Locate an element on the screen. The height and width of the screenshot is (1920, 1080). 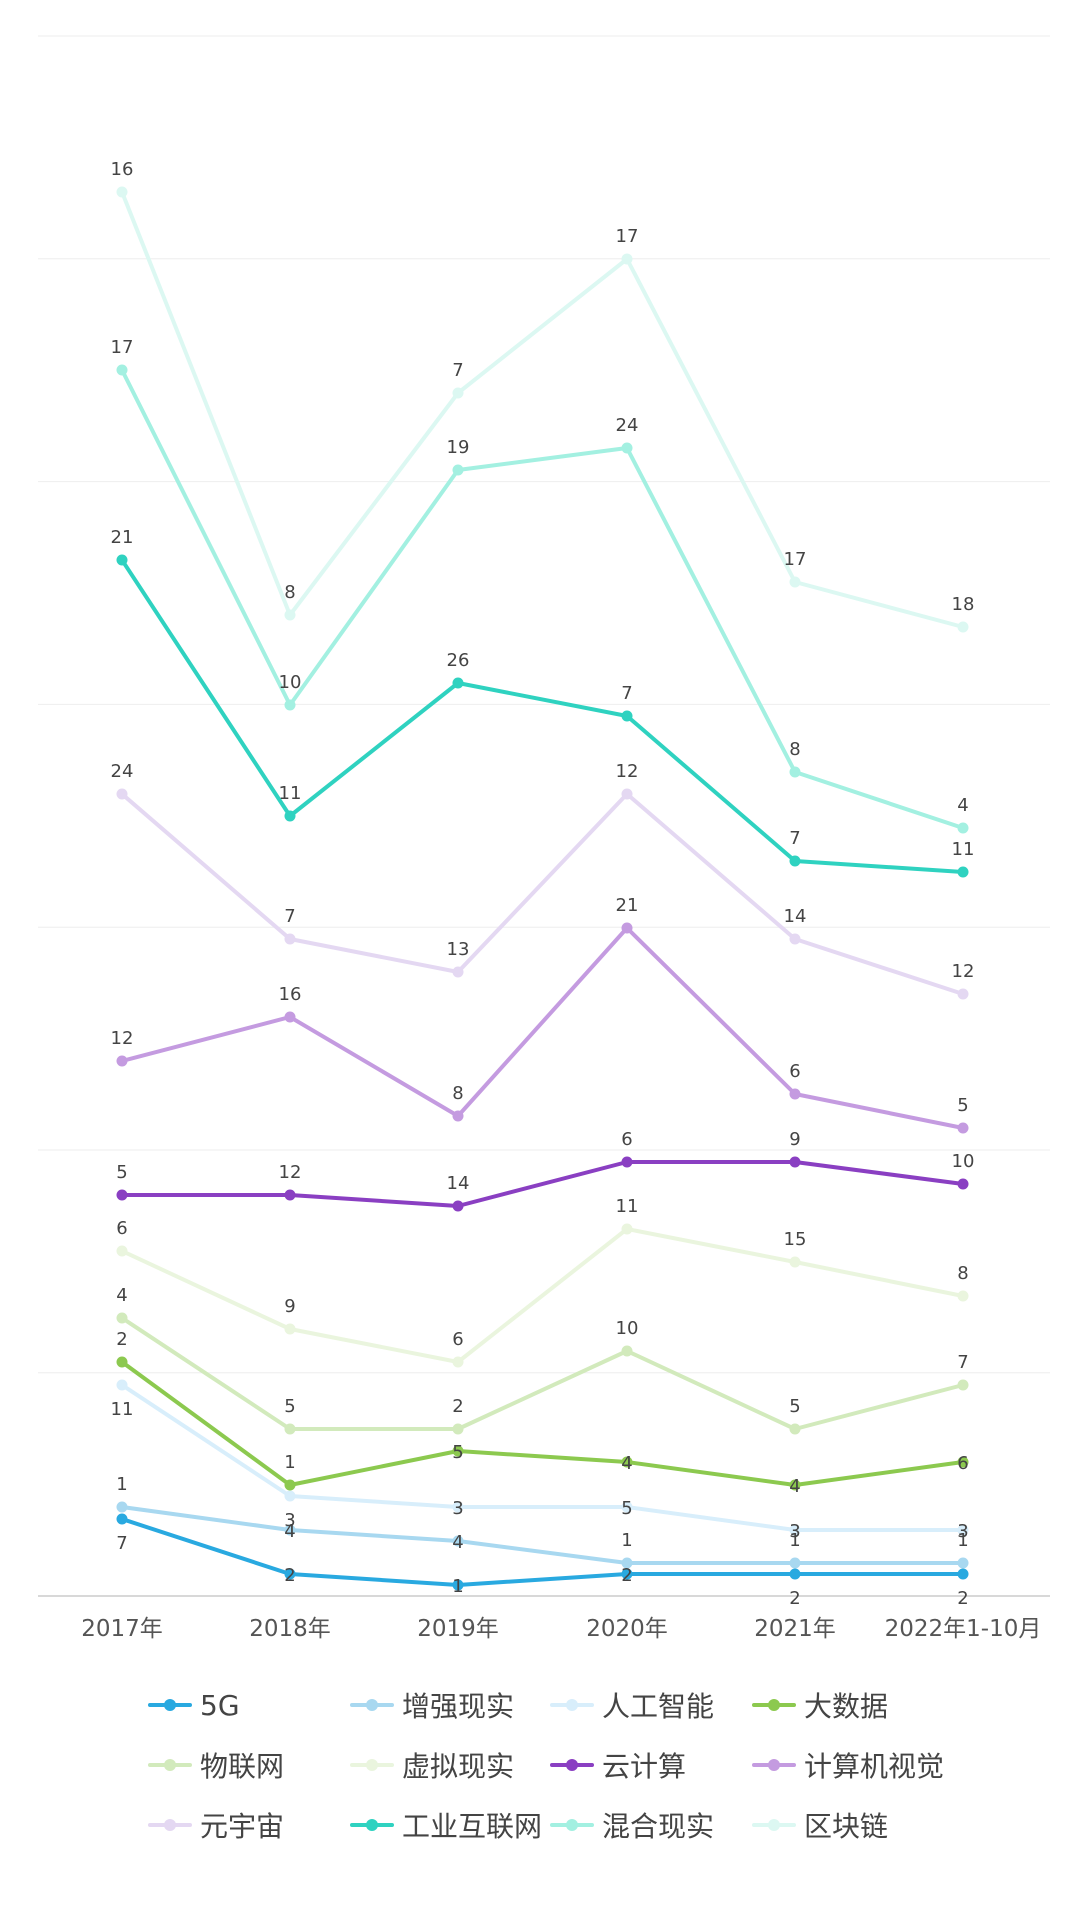
legend-item: 计算机视觉 is located at coordinates (848, 1765).